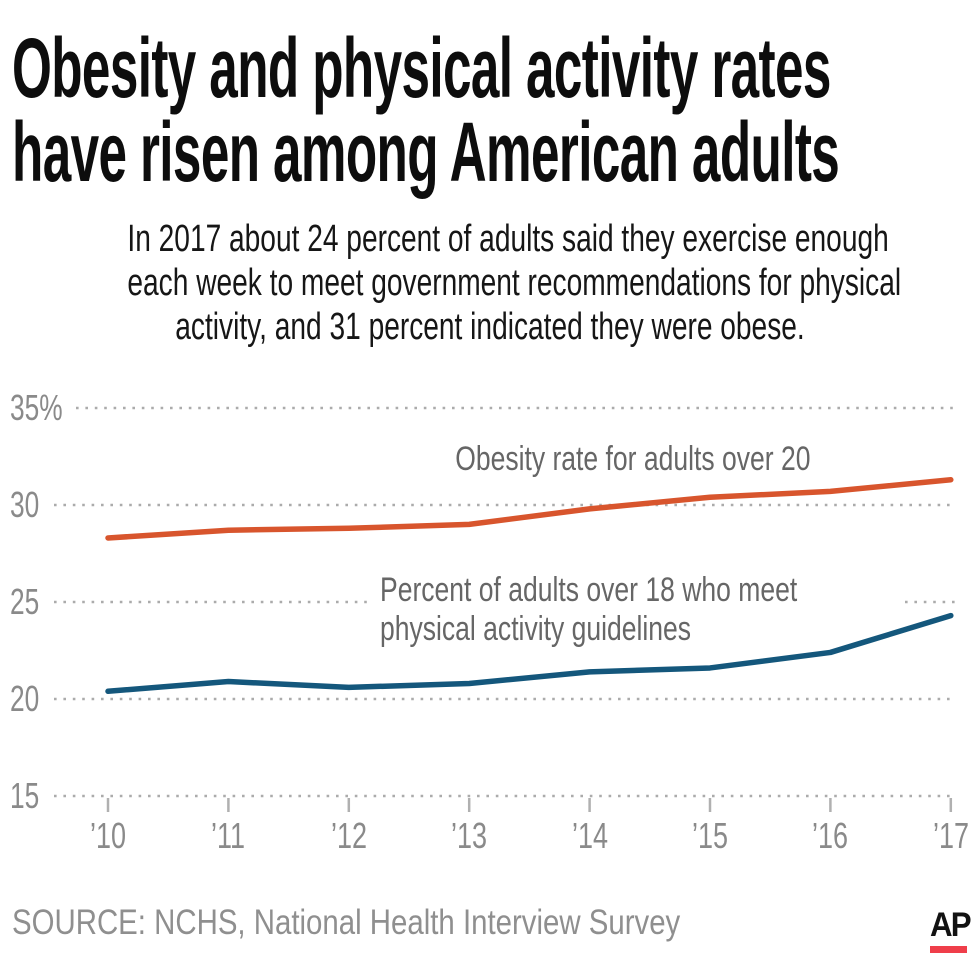 Image resolution: width=980 pixels, height=967 pixels. I want to click on x-axis-label-2011: ’11, so click(228, 835).